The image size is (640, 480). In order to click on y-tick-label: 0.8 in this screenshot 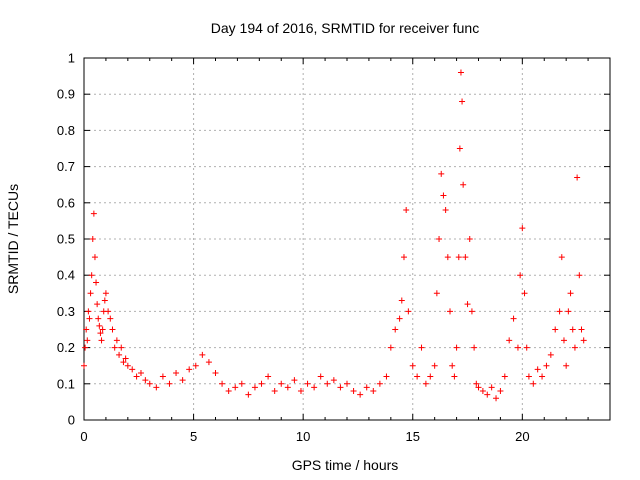, I will do `click(66, 130)`.